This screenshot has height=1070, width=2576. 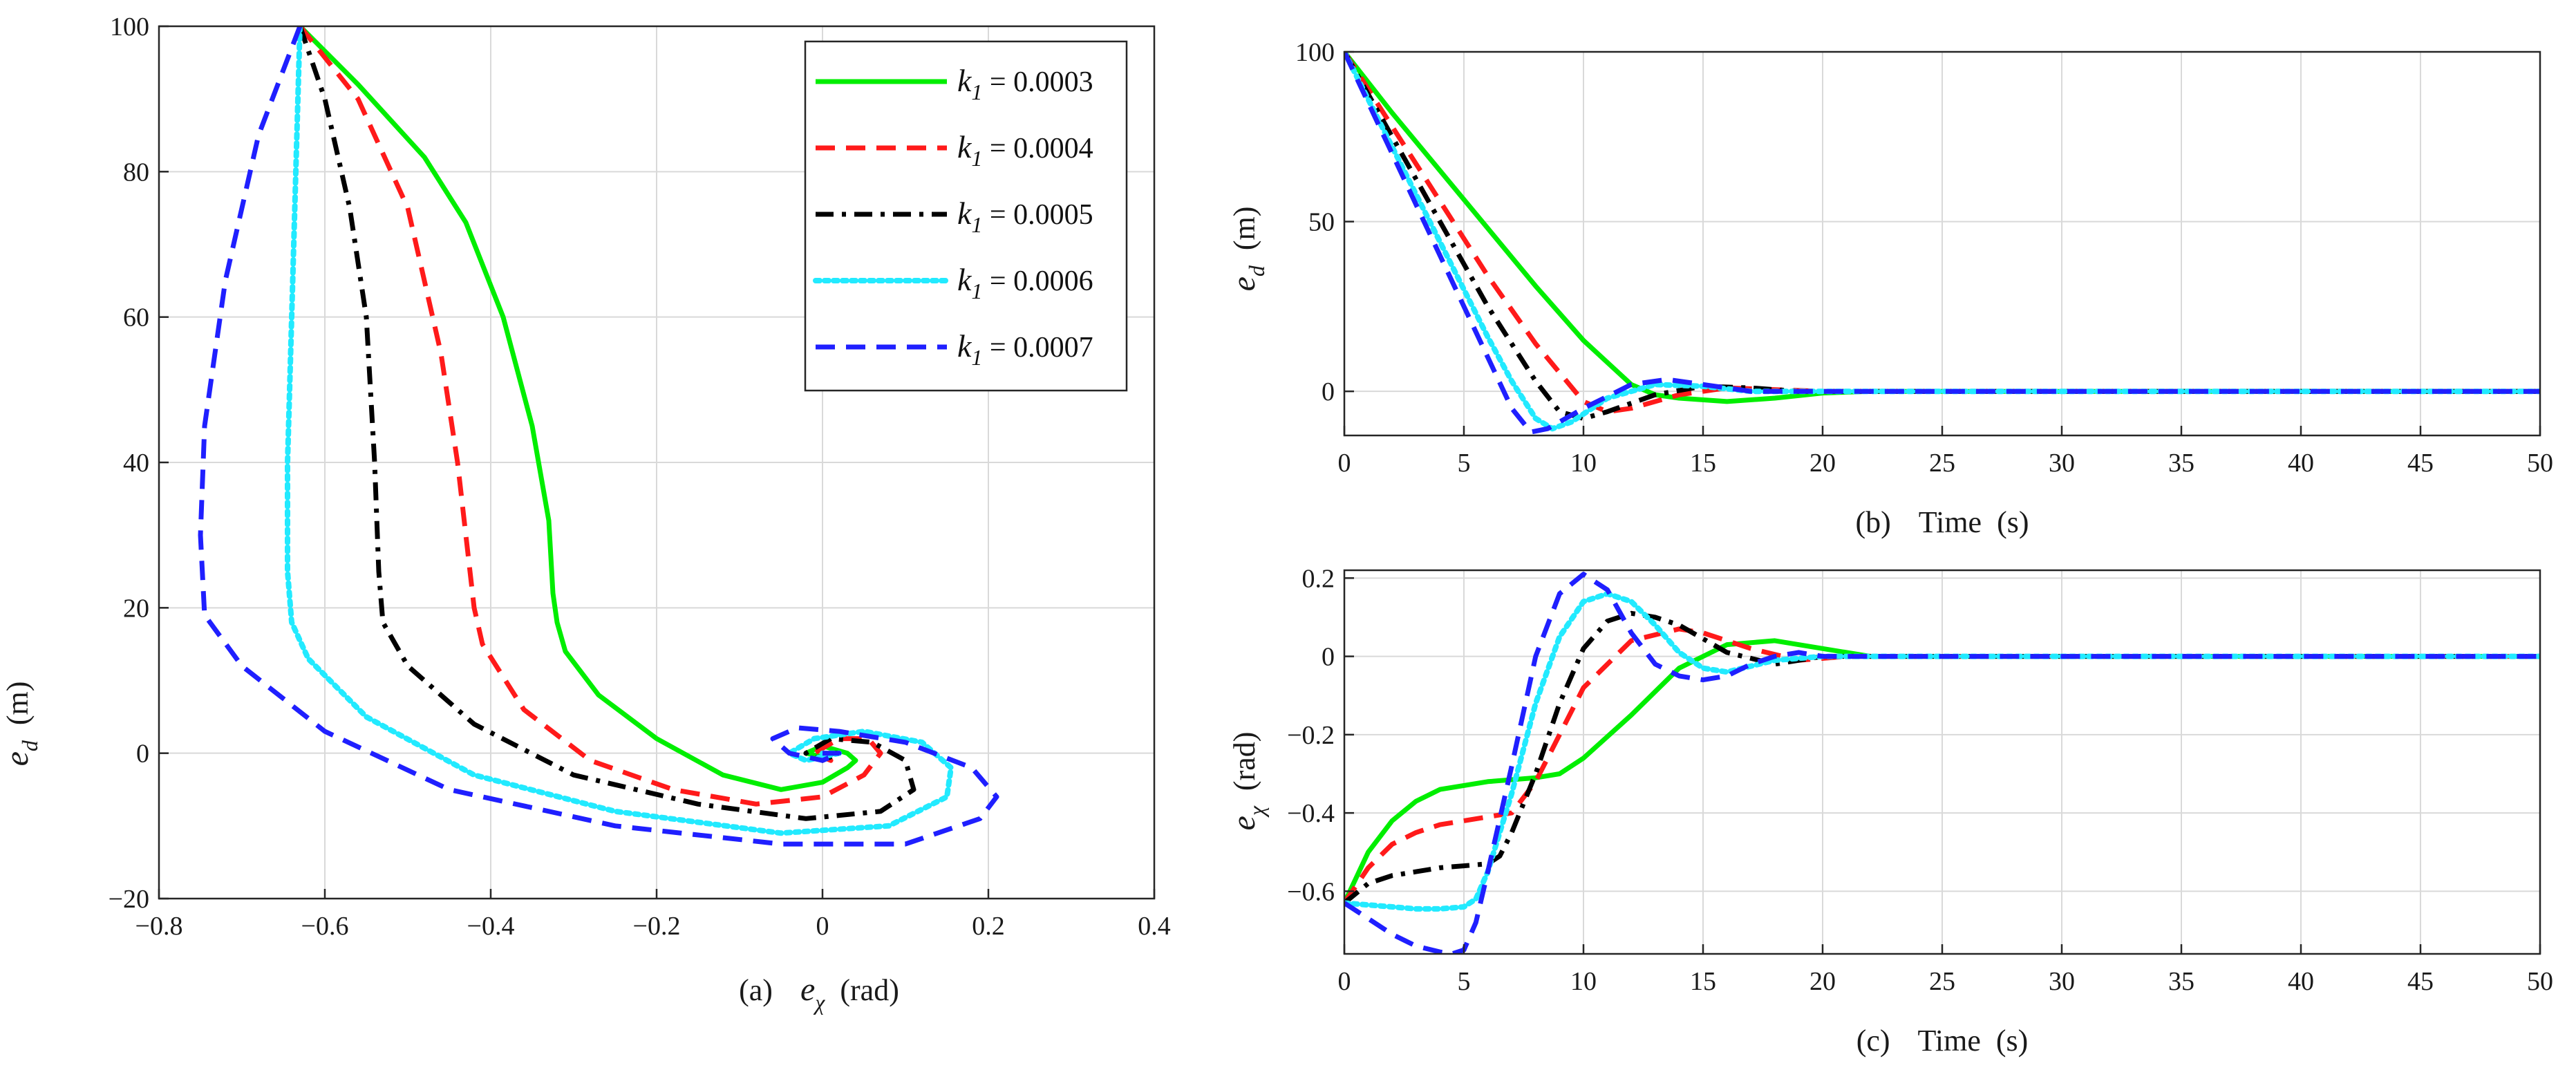 What do you see at coordinates (1583, 981) in the screenshot?
I see `panel-c-xtick-label: 10` at bounding box center [1583, 981].